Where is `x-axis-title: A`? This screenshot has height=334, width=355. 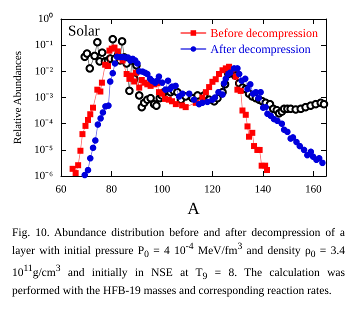
x-axis-title: A is located at coordinates (193, 208).